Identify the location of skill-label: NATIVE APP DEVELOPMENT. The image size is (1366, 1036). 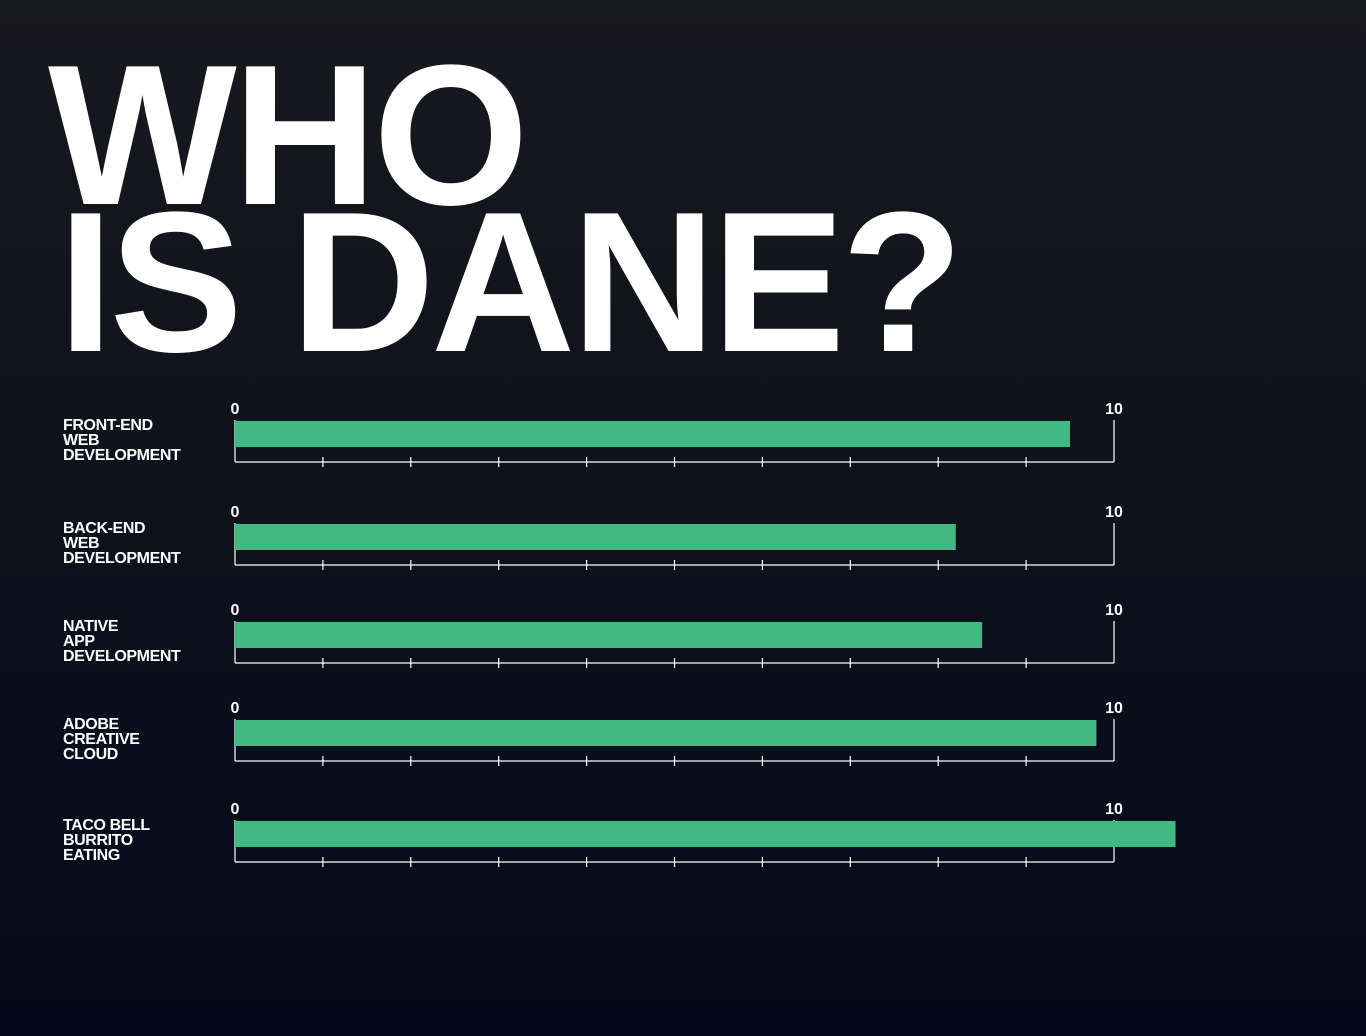
(122, 641).